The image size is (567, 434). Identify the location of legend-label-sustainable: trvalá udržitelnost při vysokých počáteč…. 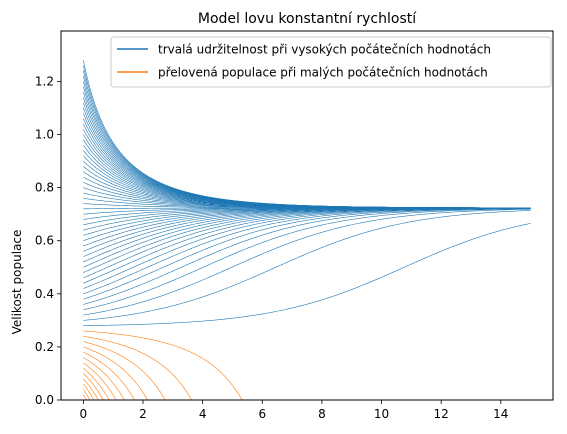
(324, 50).